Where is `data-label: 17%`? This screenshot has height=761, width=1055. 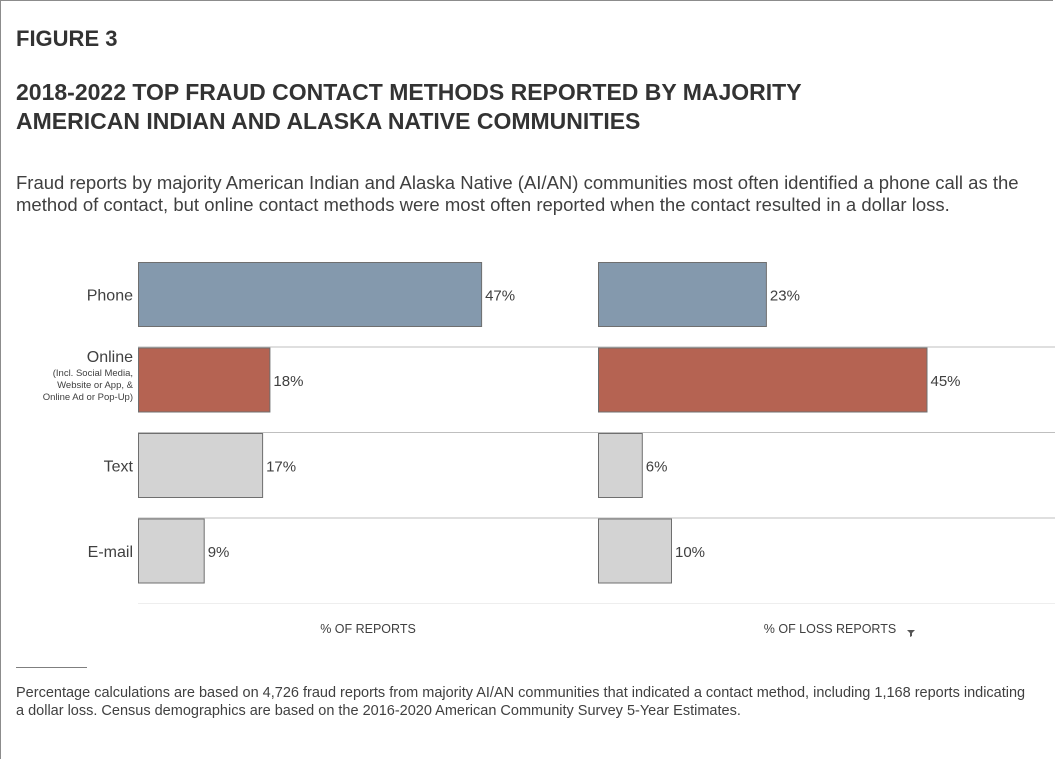 data-label: 17% is located at coordinates (281, 467).